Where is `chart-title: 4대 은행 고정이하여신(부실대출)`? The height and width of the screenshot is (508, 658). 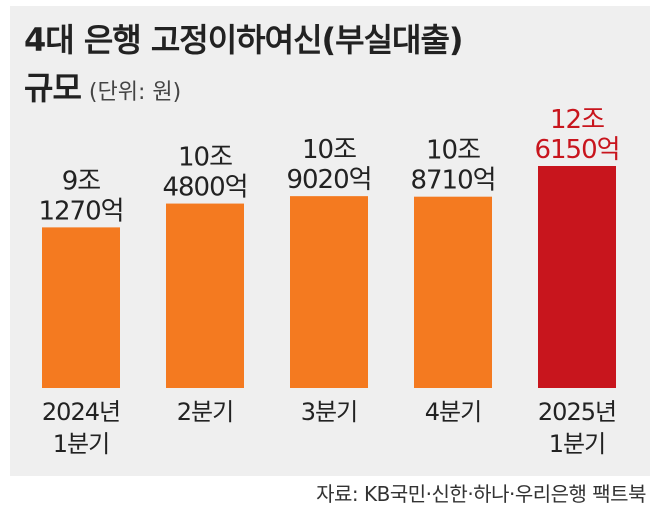
chart-title: 4대 은행 고정이하여신(부실대출) is located at coordinates (244, 40).